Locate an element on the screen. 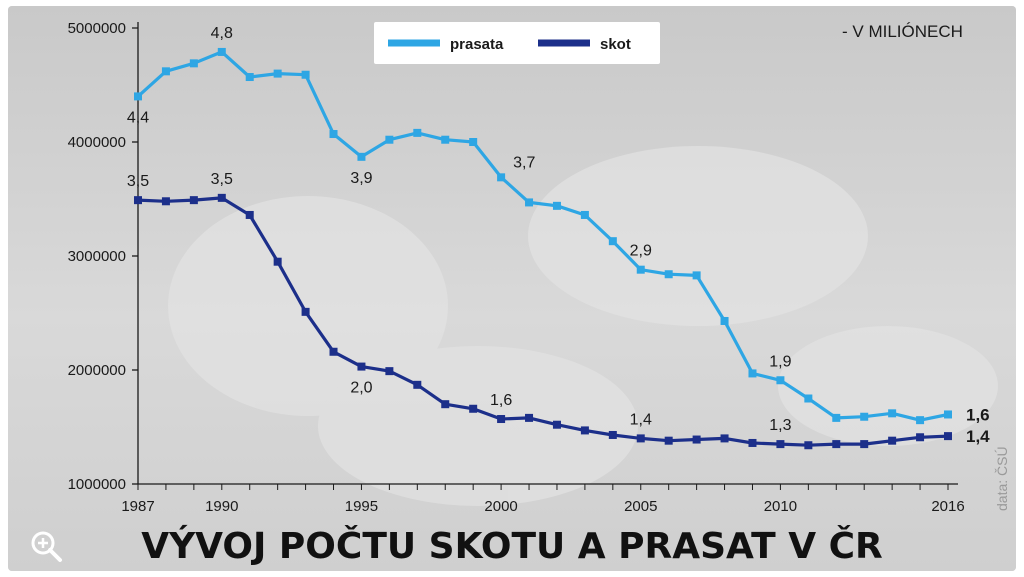 The height and width of the screenshot is (577, 1024). data-label-prasata: 1,9 is located at coordinates (780, 361).